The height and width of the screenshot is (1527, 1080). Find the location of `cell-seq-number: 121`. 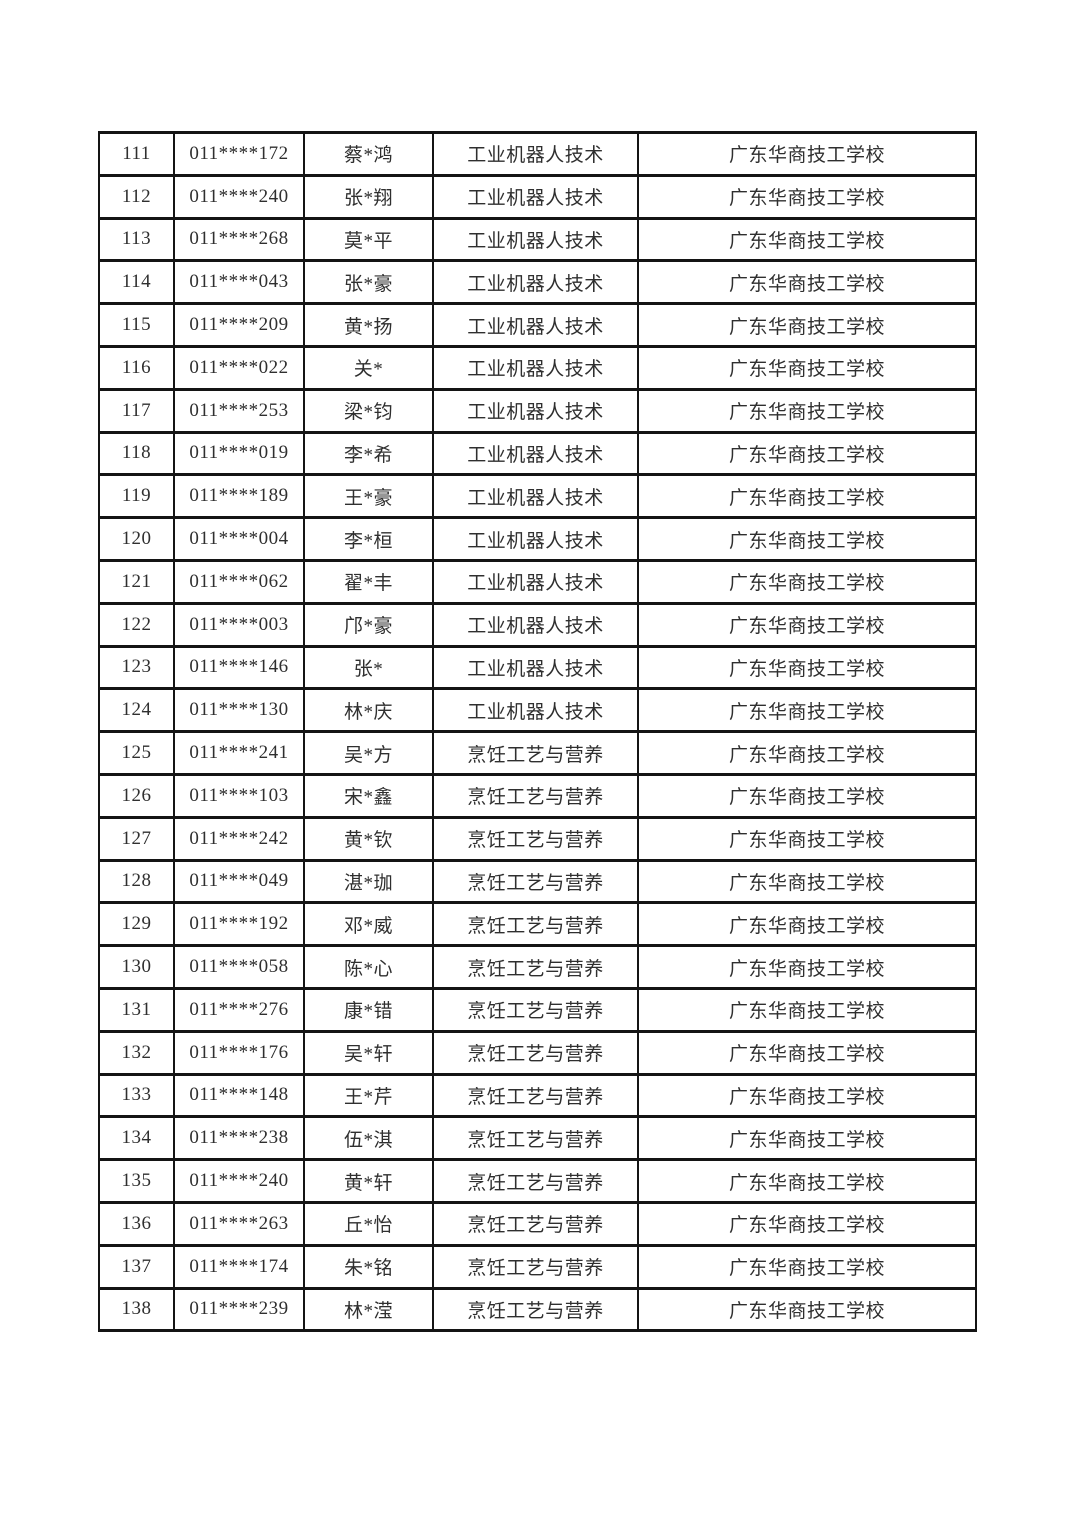

cell-seq-number: 121 is located at coordinates (136, 581).